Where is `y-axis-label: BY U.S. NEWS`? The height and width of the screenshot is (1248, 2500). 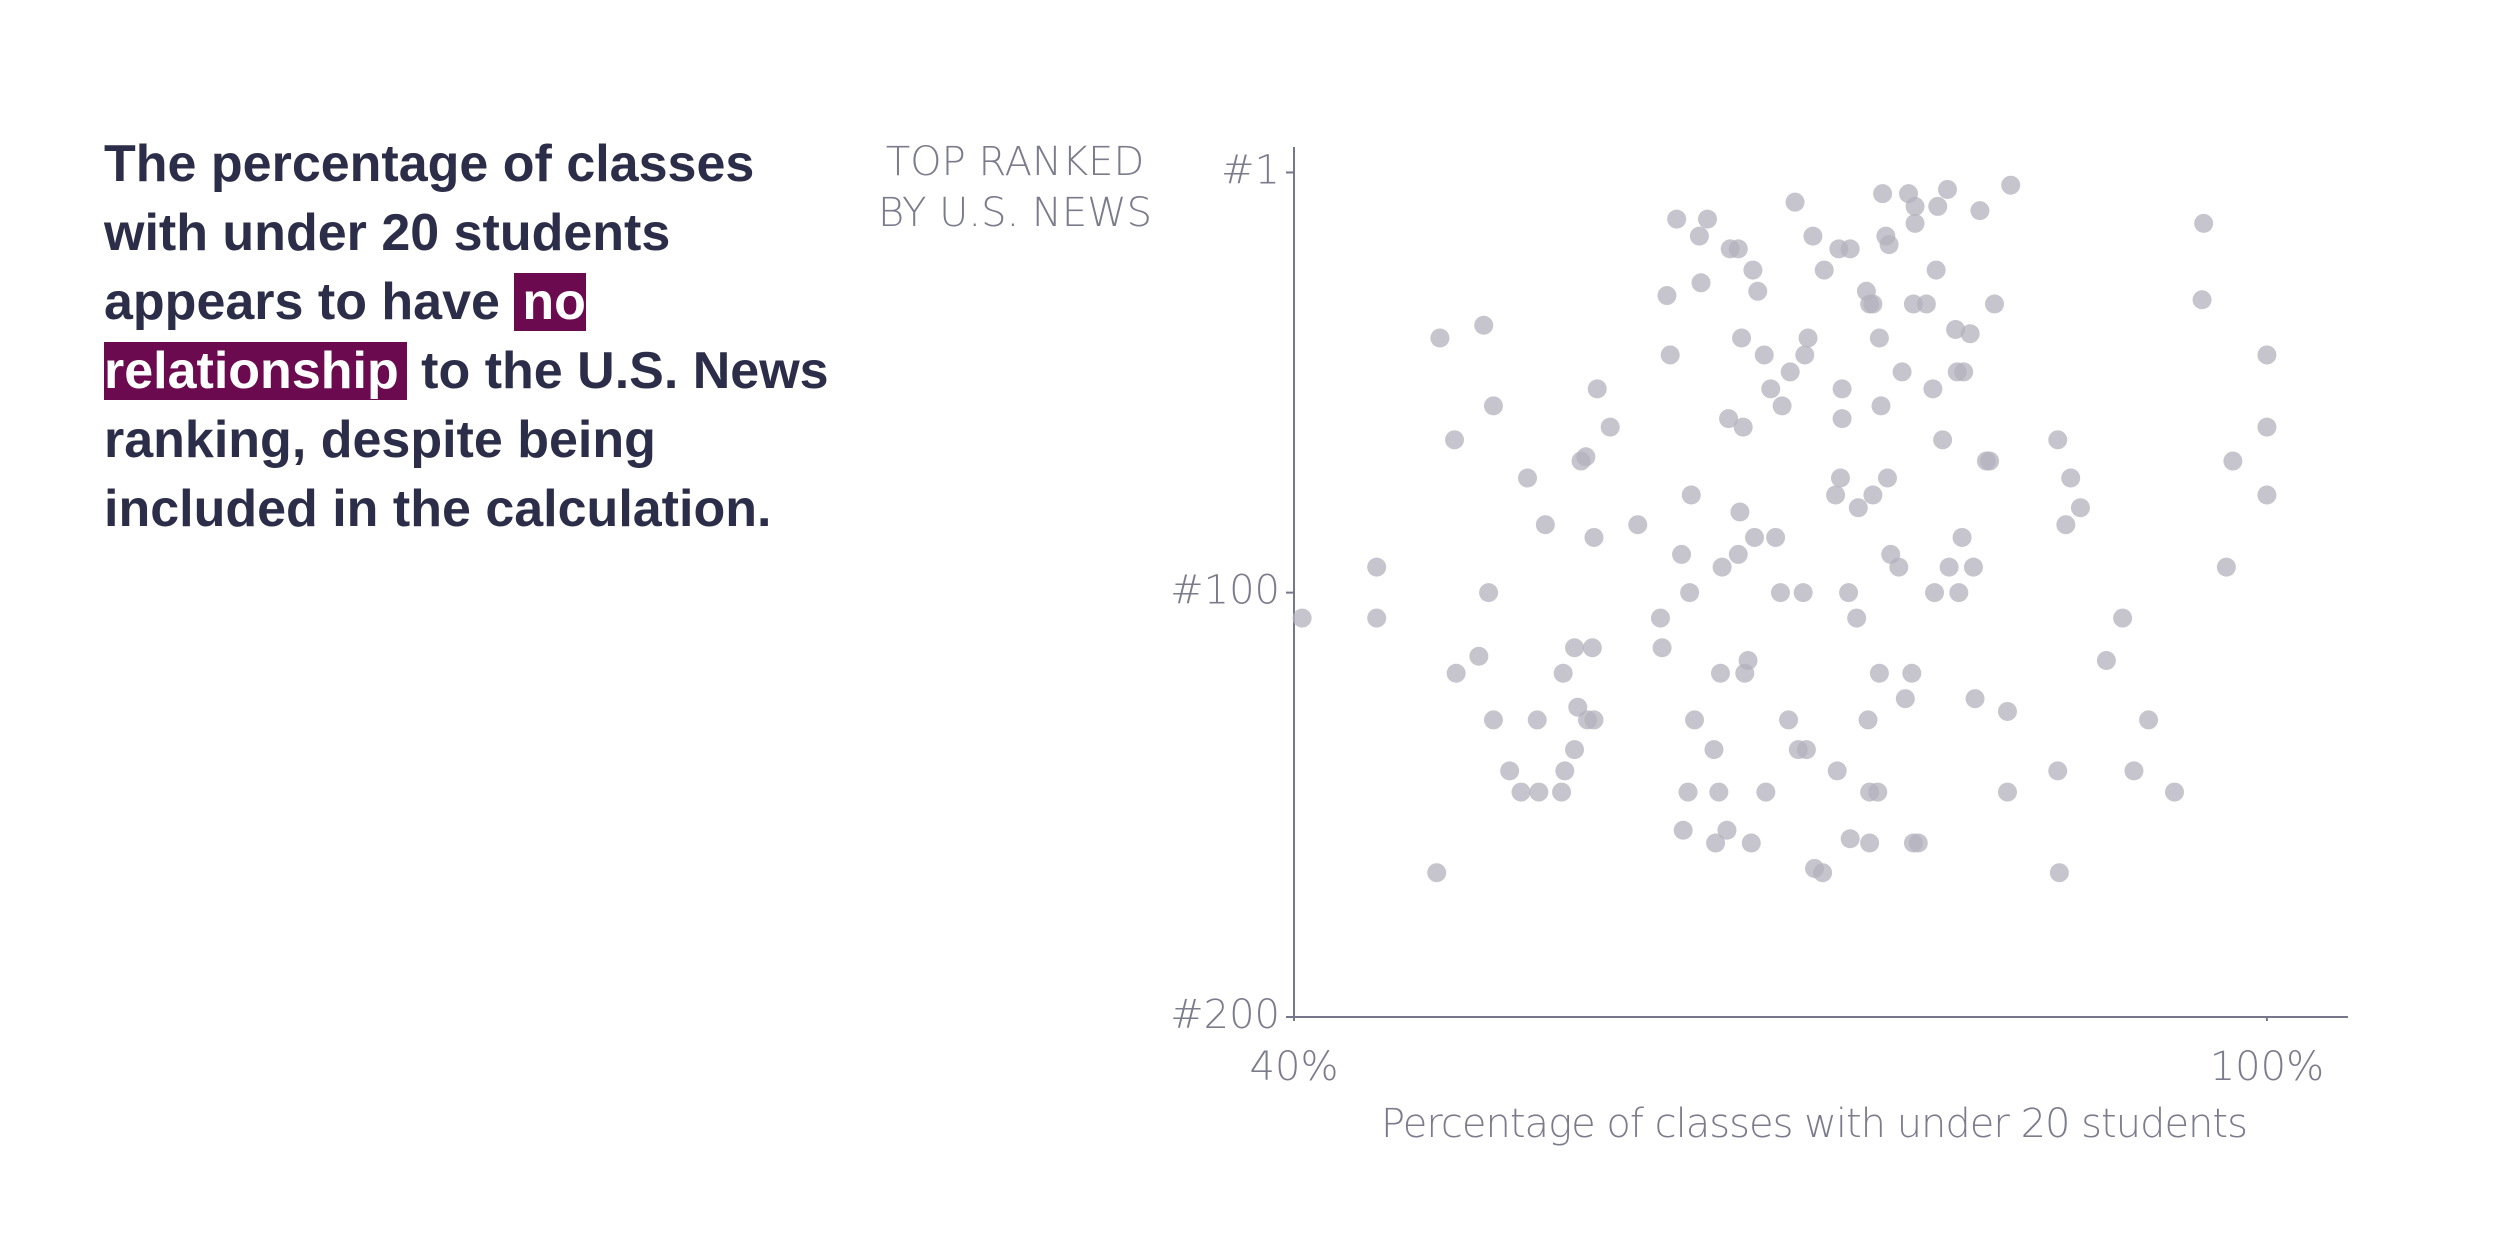 y-axis-label: BY U.S. NEWS is located at coordinates (1015, 213).